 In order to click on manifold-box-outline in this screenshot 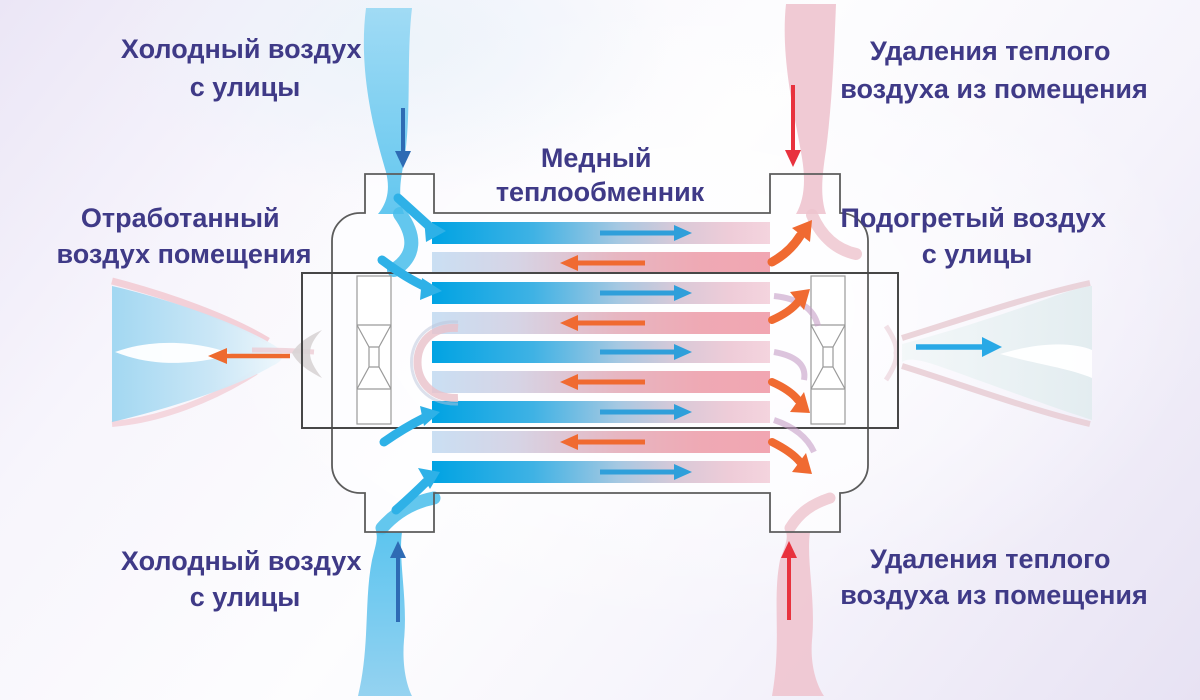, I will do `click(600, 350)`.